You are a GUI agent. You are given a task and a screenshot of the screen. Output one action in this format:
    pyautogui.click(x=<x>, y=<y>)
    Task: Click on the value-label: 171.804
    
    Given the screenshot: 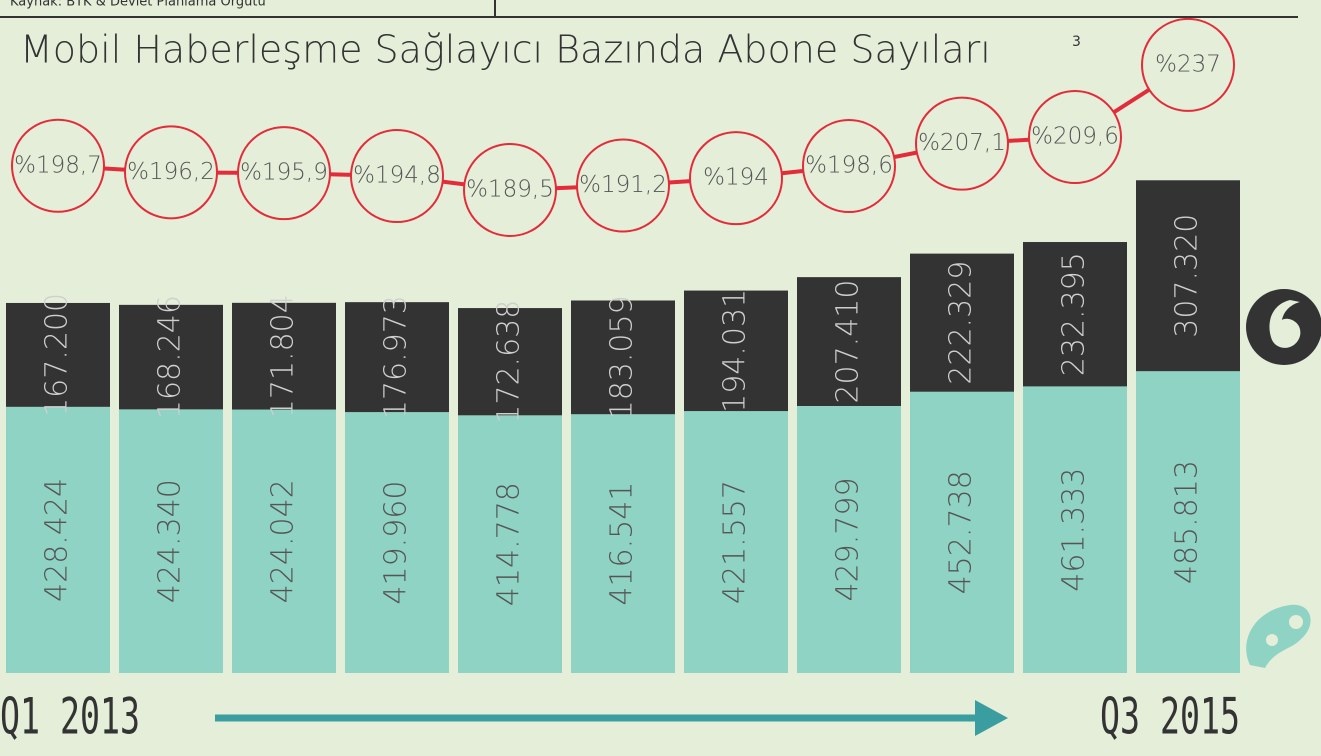 What is the action you would take?
    pyautogui.click(x=283, y=356)
    